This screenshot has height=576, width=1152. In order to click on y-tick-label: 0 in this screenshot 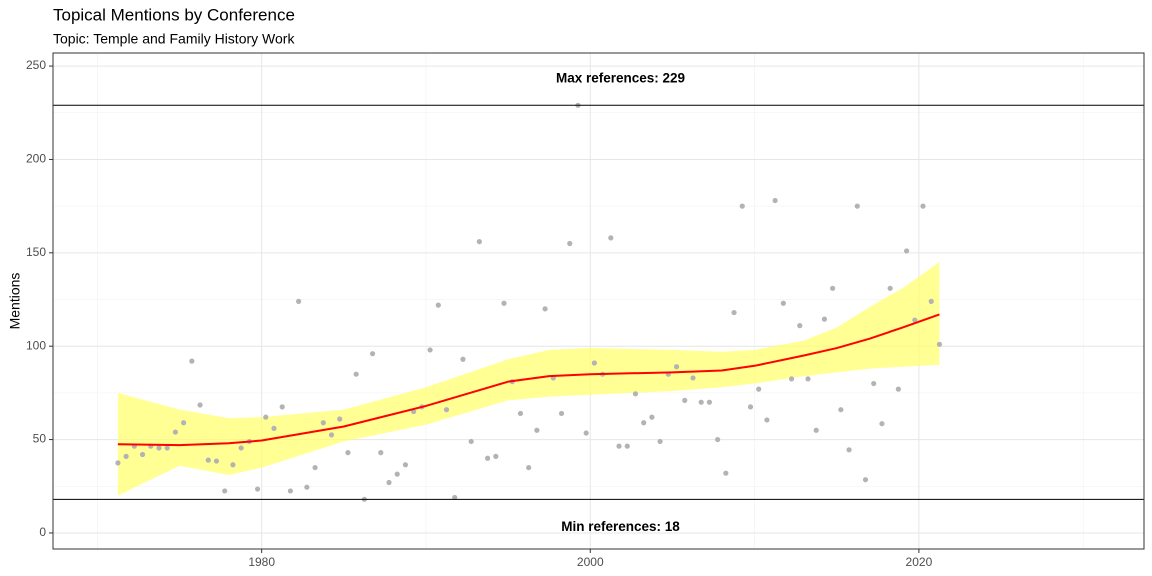, I will do `click(42, 532)`.